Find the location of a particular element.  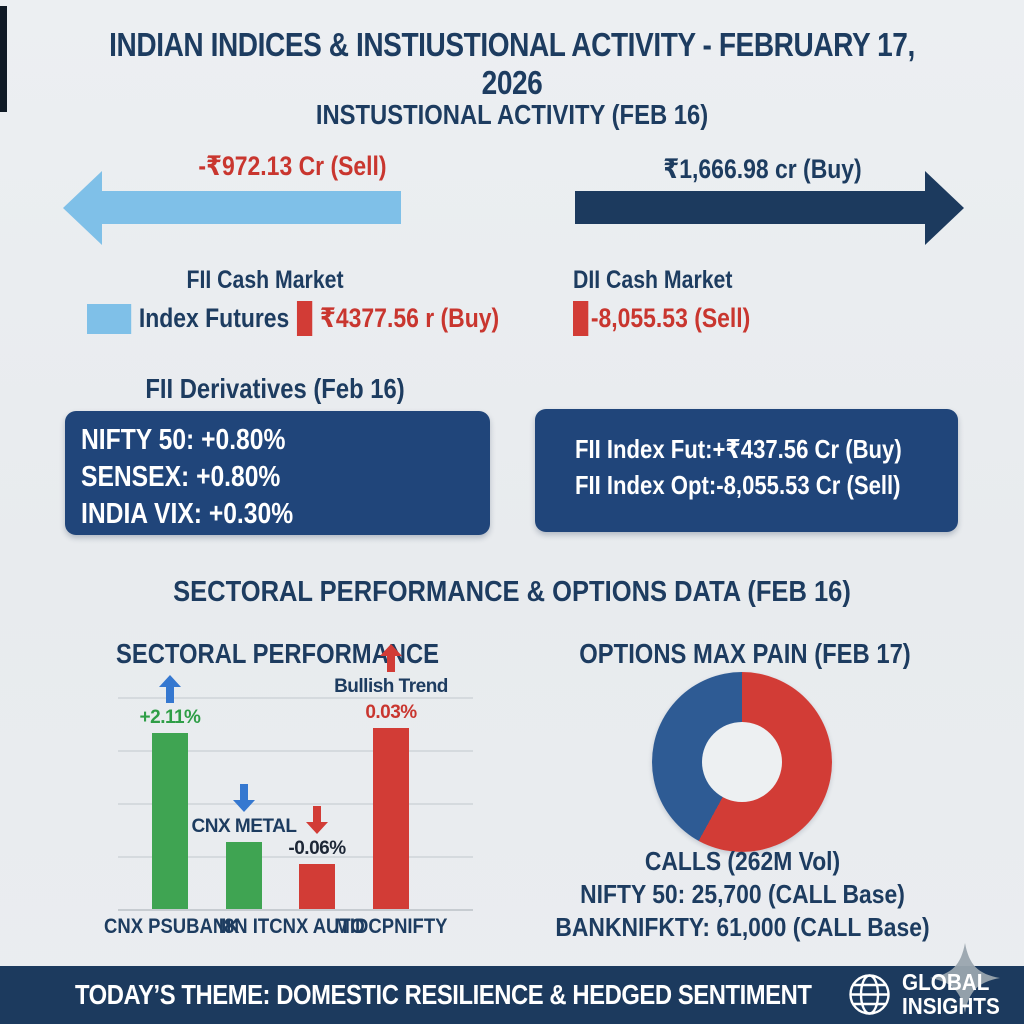

fii-futures-swatch is located at coordinates (304, 318).